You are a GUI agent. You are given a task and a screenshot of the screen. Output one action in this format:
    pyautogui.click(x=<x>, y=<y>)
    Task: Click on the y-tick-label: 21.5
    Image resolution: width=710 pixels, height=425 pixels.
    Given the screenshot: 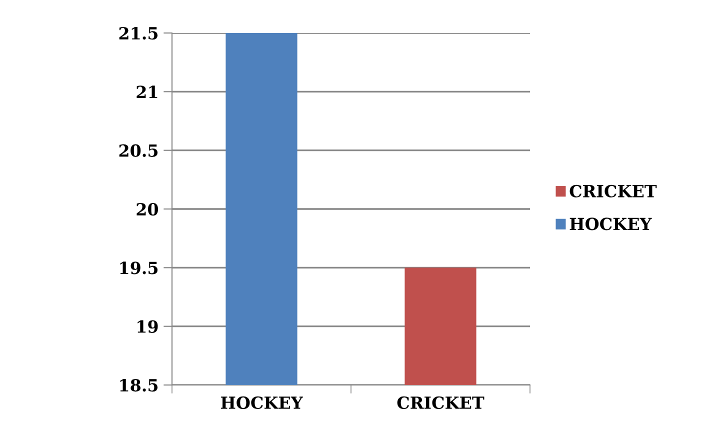 What is the action you would take?
    pyautogui.click(x=138, y=33)
    